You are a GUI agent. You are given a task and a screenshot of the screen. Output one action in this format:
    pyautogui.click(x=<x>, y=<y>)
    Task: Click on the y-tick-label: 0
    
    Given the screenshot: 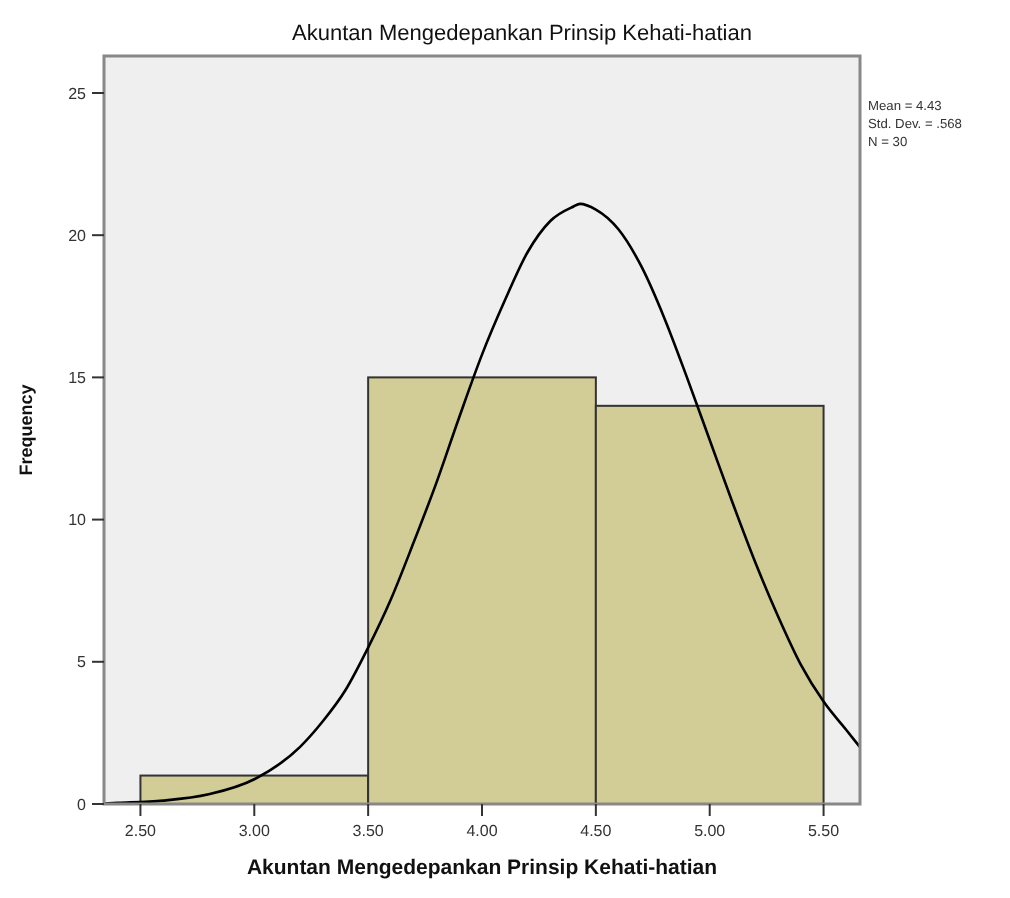 What is the action you would take?
    pyautogui.click(x=82, y=804)
    